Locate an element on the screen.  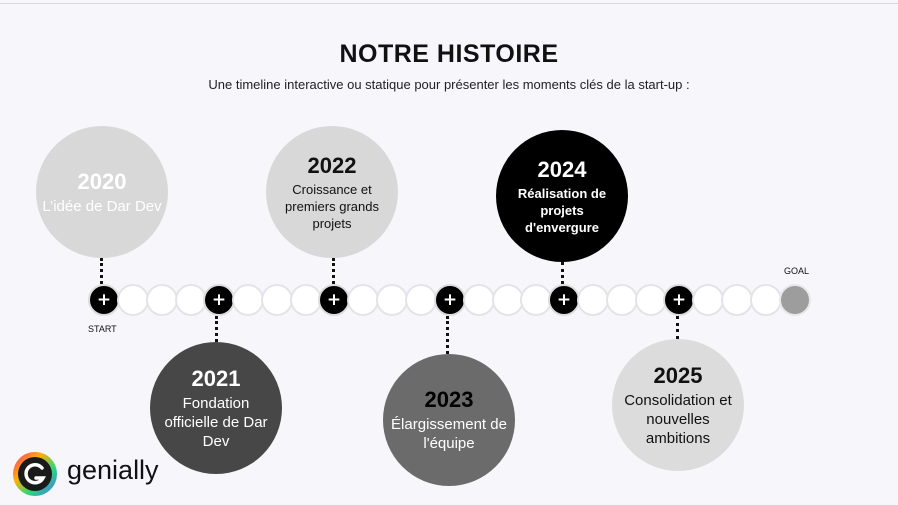
event-description: Fondation officielle de Dar Dev is located at coordinates (216, 422).